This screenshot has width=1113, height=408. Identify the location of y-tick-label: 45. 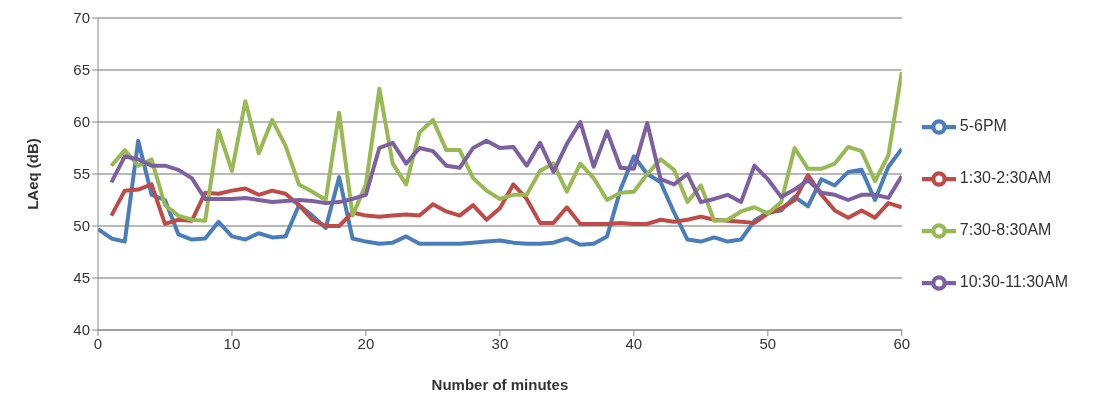
(81, 278).